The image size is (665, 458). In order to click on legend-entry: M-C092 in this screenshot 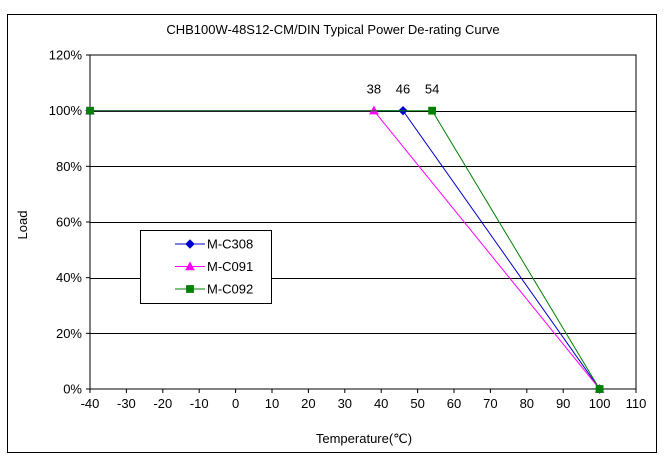, I will do `click(214, 289)`.